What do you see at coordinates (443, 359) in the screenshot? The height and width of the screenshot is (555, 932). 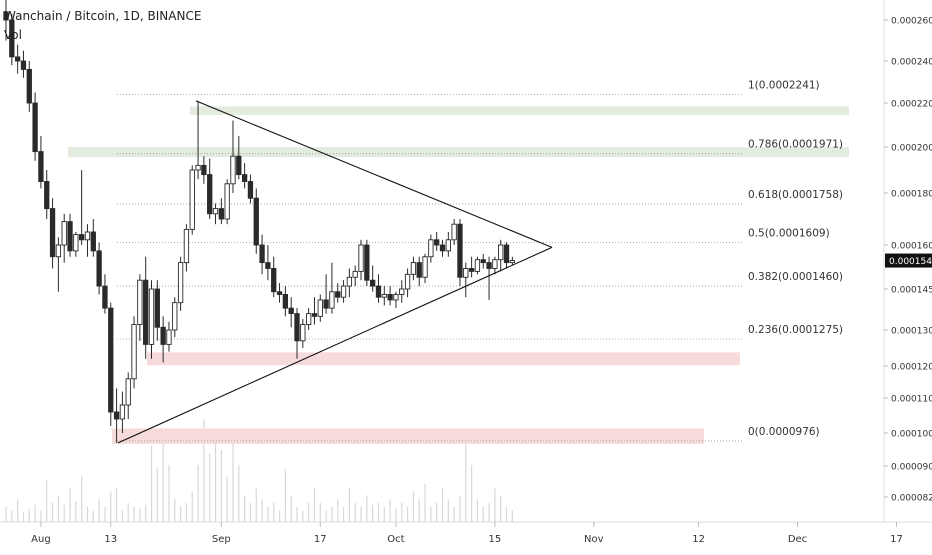 I see `support-zone` at bounding box center [443, 359].